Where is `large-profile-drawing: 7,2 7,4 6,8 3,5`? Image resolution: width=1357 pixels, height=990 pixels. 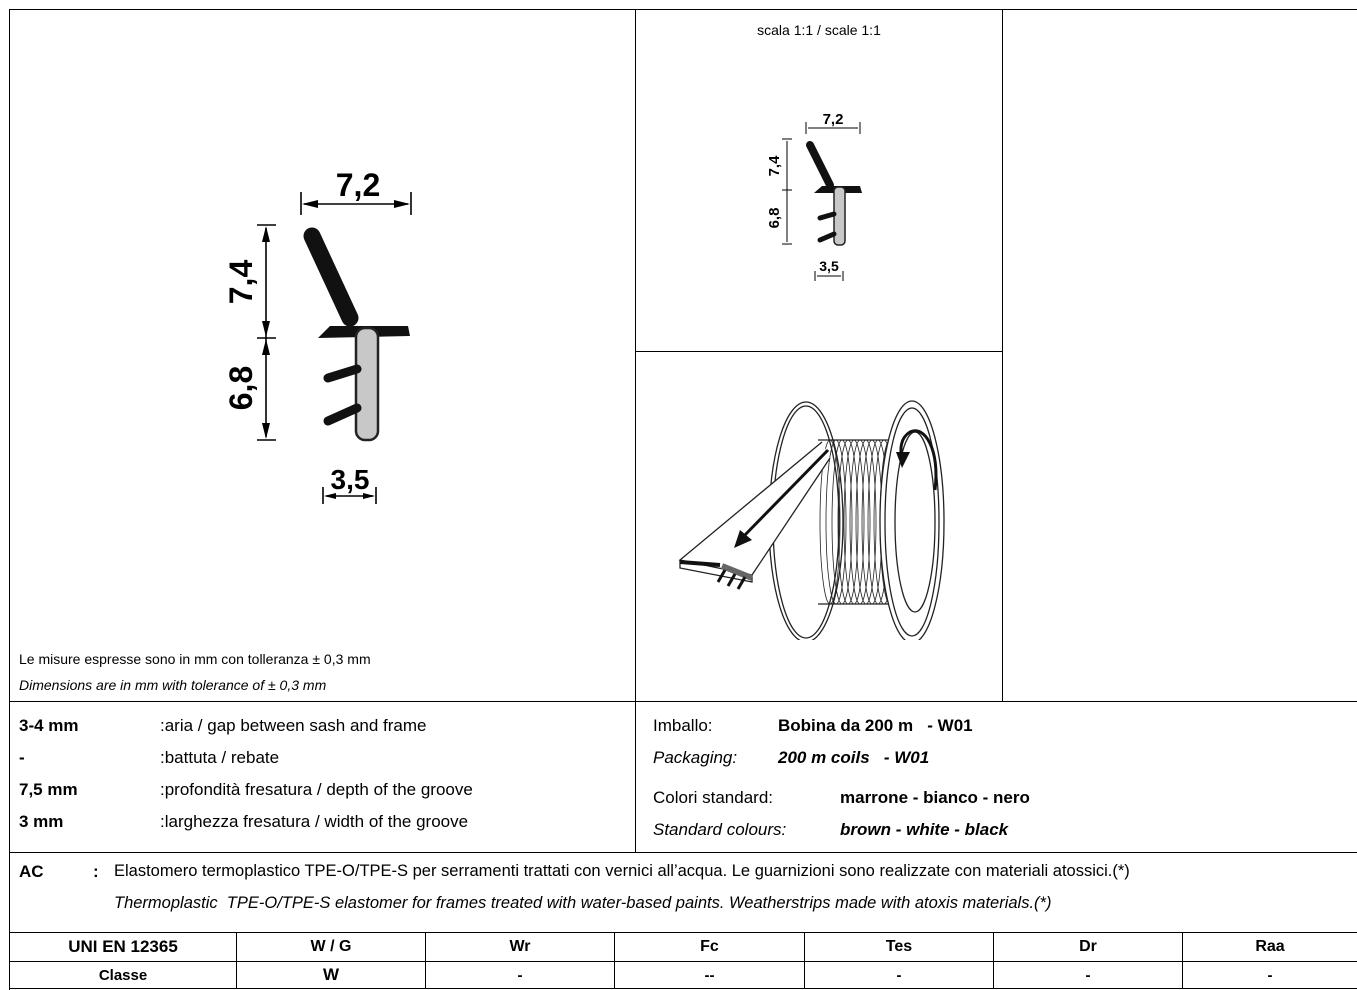
large-profile-drawing: 7,2 7,4 6,8 3,5 is located at coordinates (317, 335).